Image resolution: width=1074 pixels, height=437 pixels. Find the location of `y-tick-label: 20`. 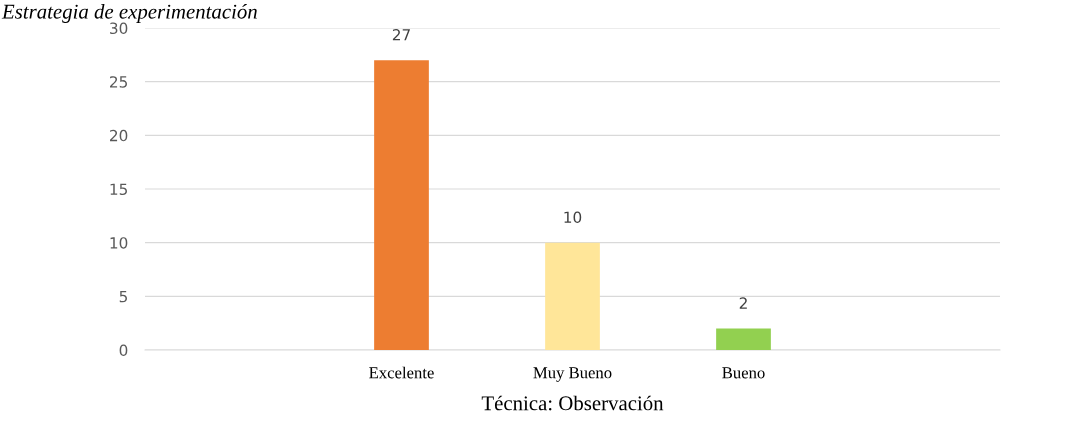

y-tick-label: 20 is located at coordinates (119, 135).